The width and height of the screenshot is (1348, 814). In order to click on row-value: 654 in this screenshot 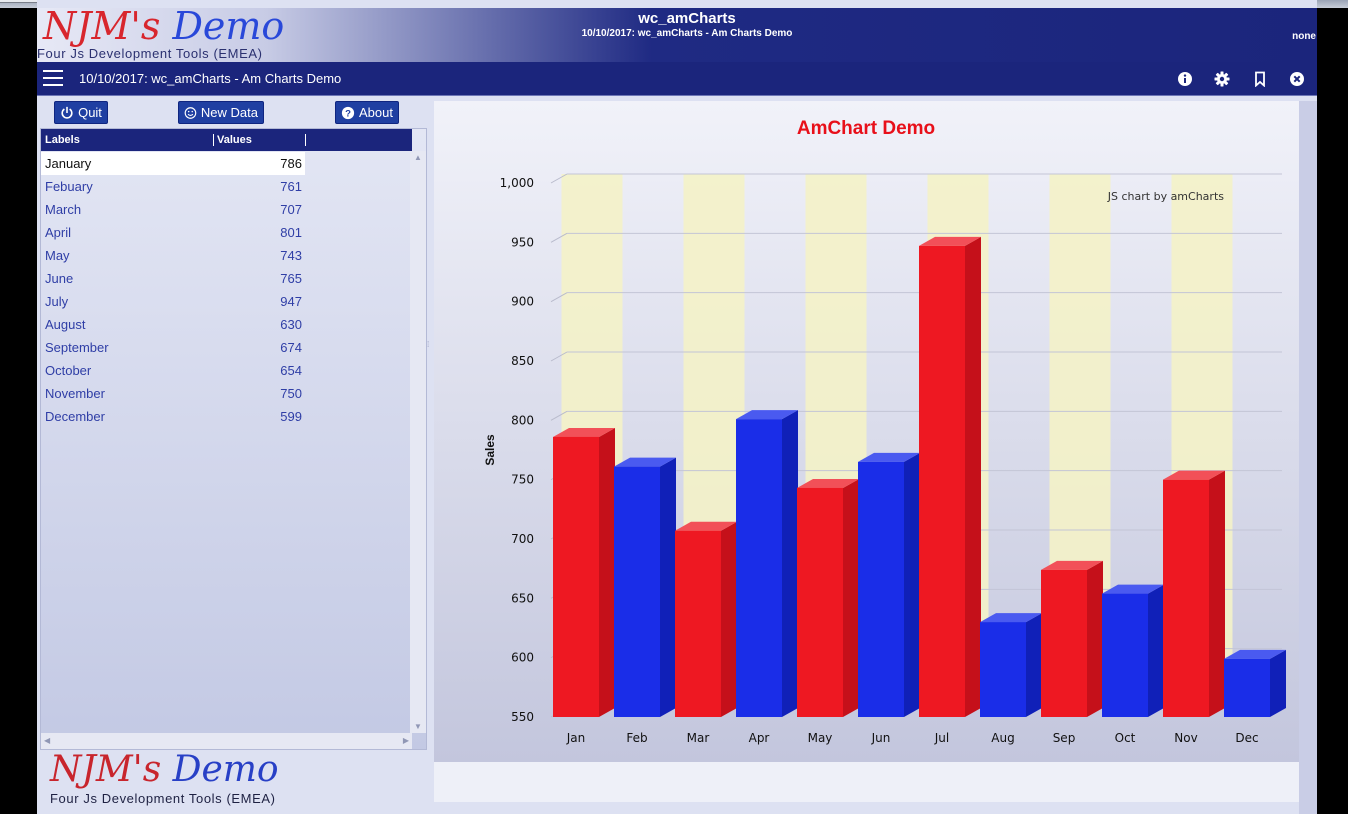, I will do `click(291, 370)`.